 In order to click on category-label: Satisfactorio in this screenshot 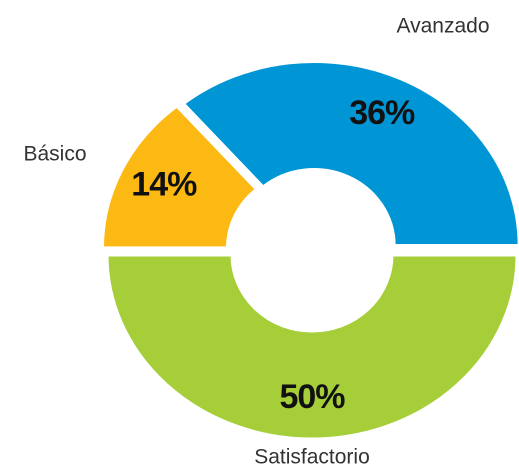, I will do `click(312, 457)`.